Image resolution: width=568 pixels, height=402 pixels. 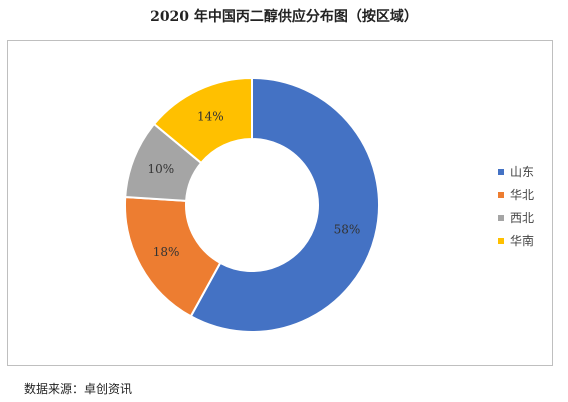 I want to click on legend-item: 华南, so click(x=516, y=240).